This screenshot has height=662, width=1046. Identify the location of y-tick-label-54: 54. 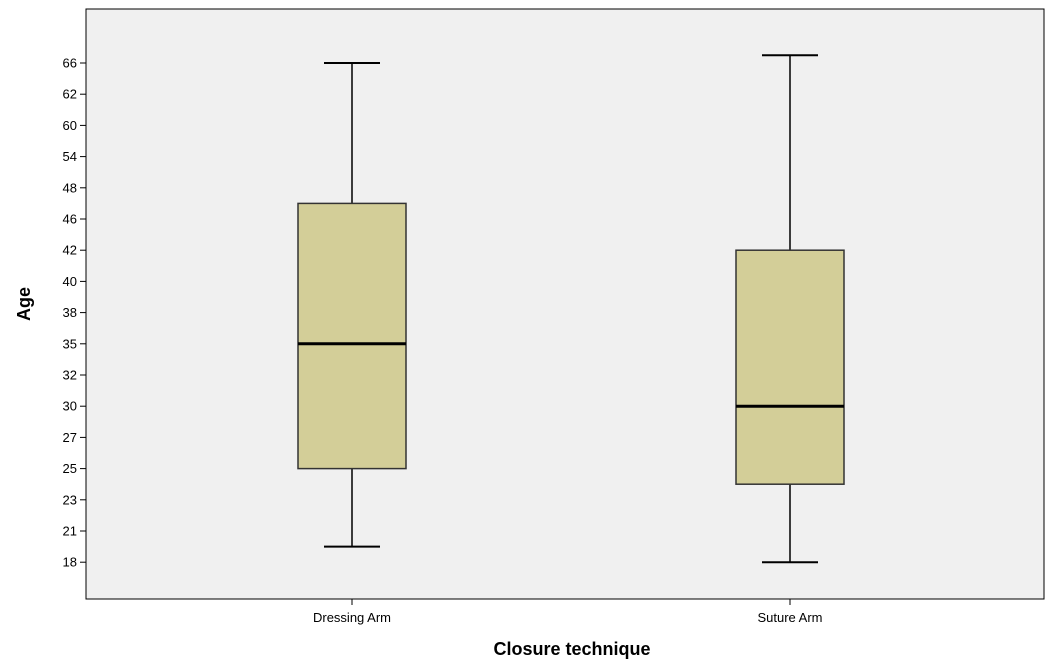
(70, 156).